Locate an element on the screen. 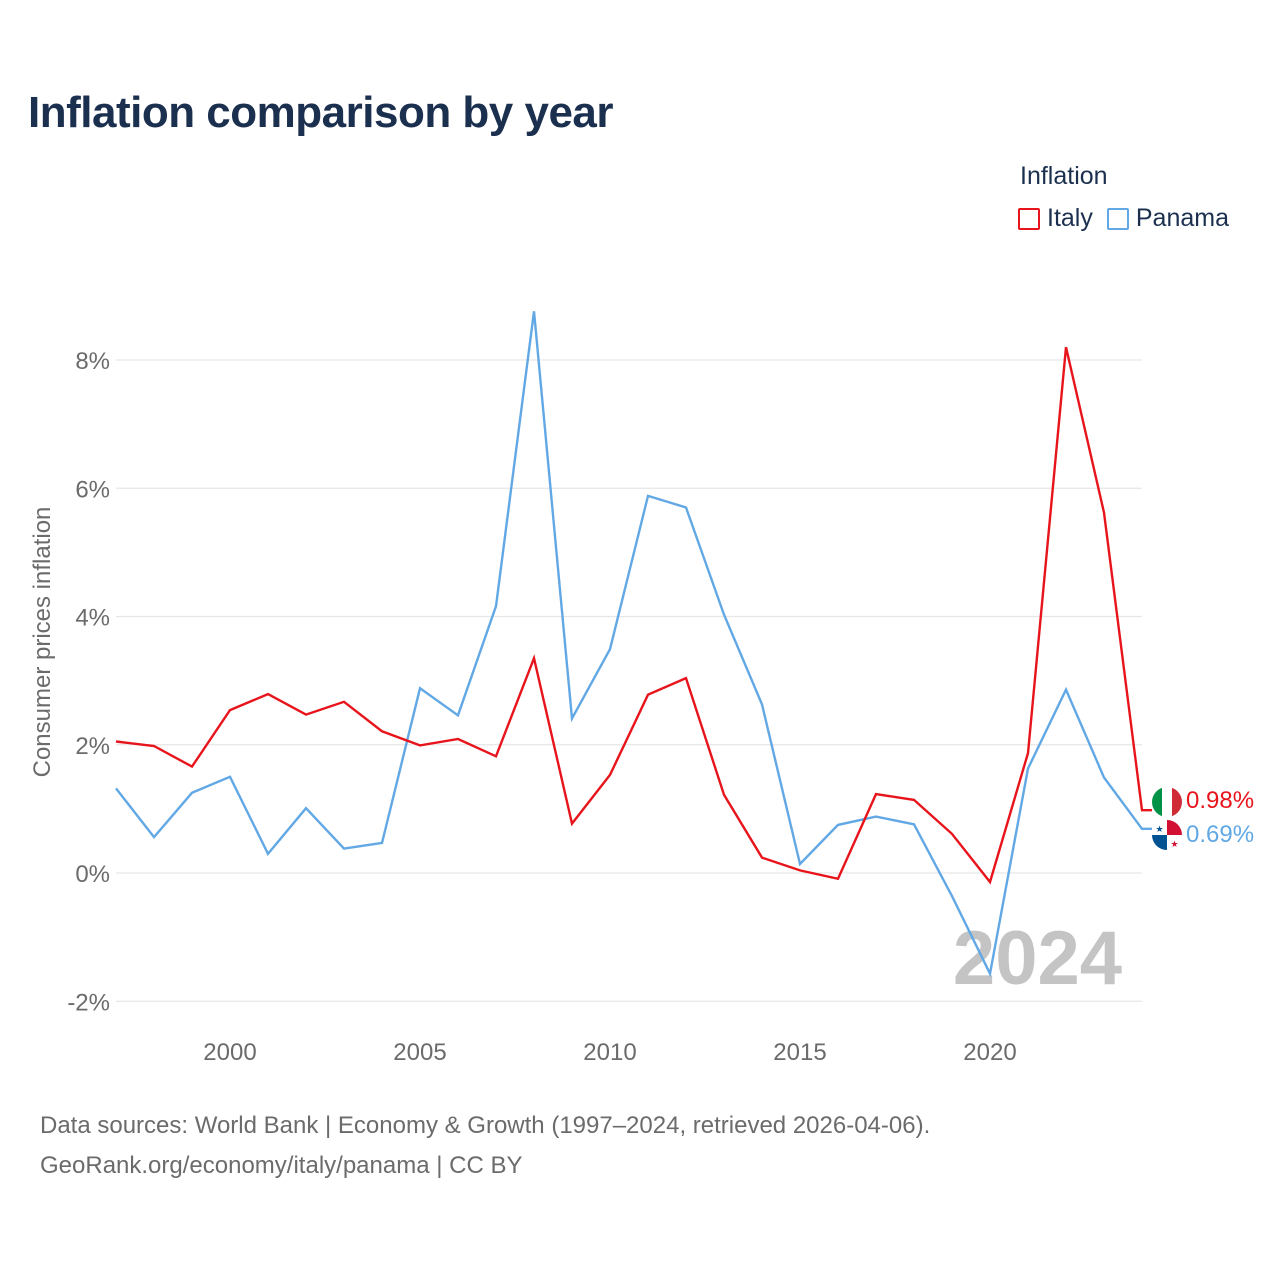 This screenshot has height=1280, width=1280. legend-item-italy: Italy is located at coordinates (1055, 218).